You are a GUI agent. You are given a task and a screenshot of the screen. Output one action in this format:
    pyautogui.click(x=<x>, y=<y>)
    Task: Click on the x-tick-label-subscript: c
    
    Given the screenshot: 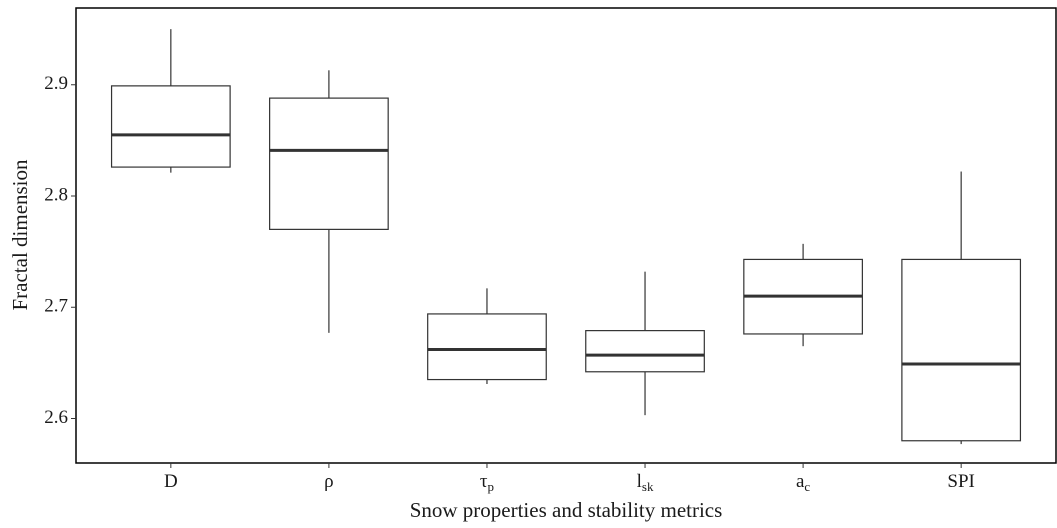 What is the action you would take?
    pyautogui.click(x=807, y=486)
    